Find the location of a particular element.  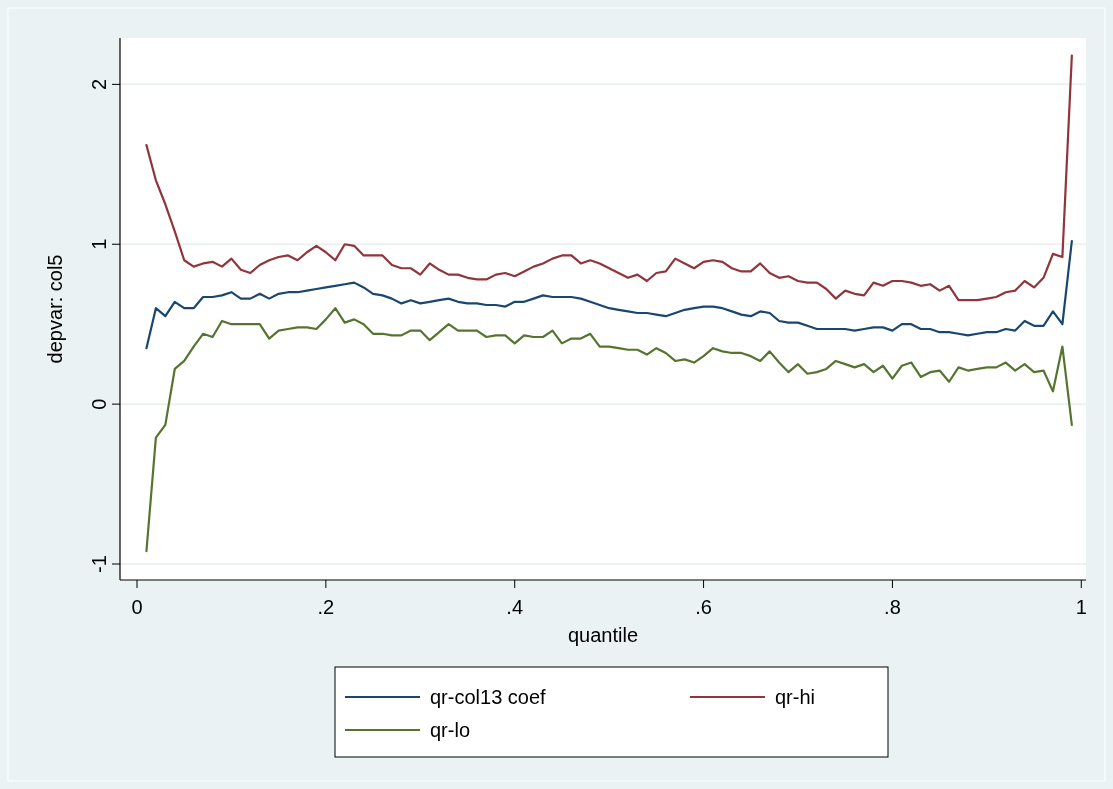

y-tick-label: 2 is located at coordinates (99, 84).